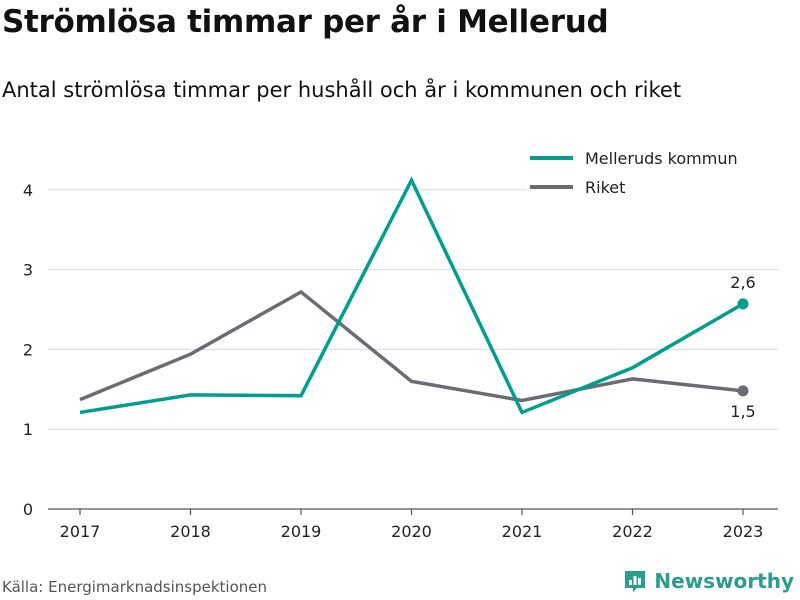 This screenshot has width=800, height=600. Describe the element at coordinates (743, 304) in the screenshot. I see `end-point-kommun` at that location.